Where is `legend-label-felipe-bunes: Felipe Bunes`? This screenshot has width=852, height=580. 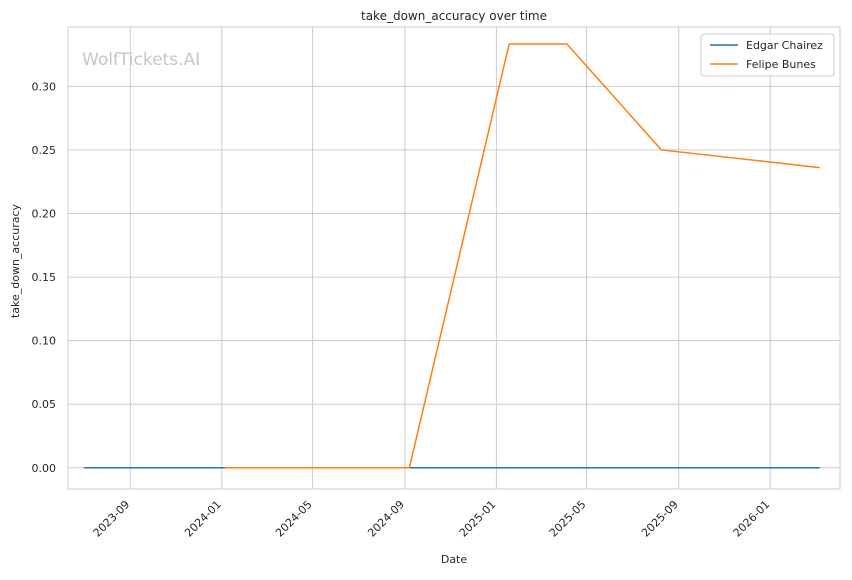 legend-label-felipe-bunes: Felipe Bunes is located at coordinates (781, 64).